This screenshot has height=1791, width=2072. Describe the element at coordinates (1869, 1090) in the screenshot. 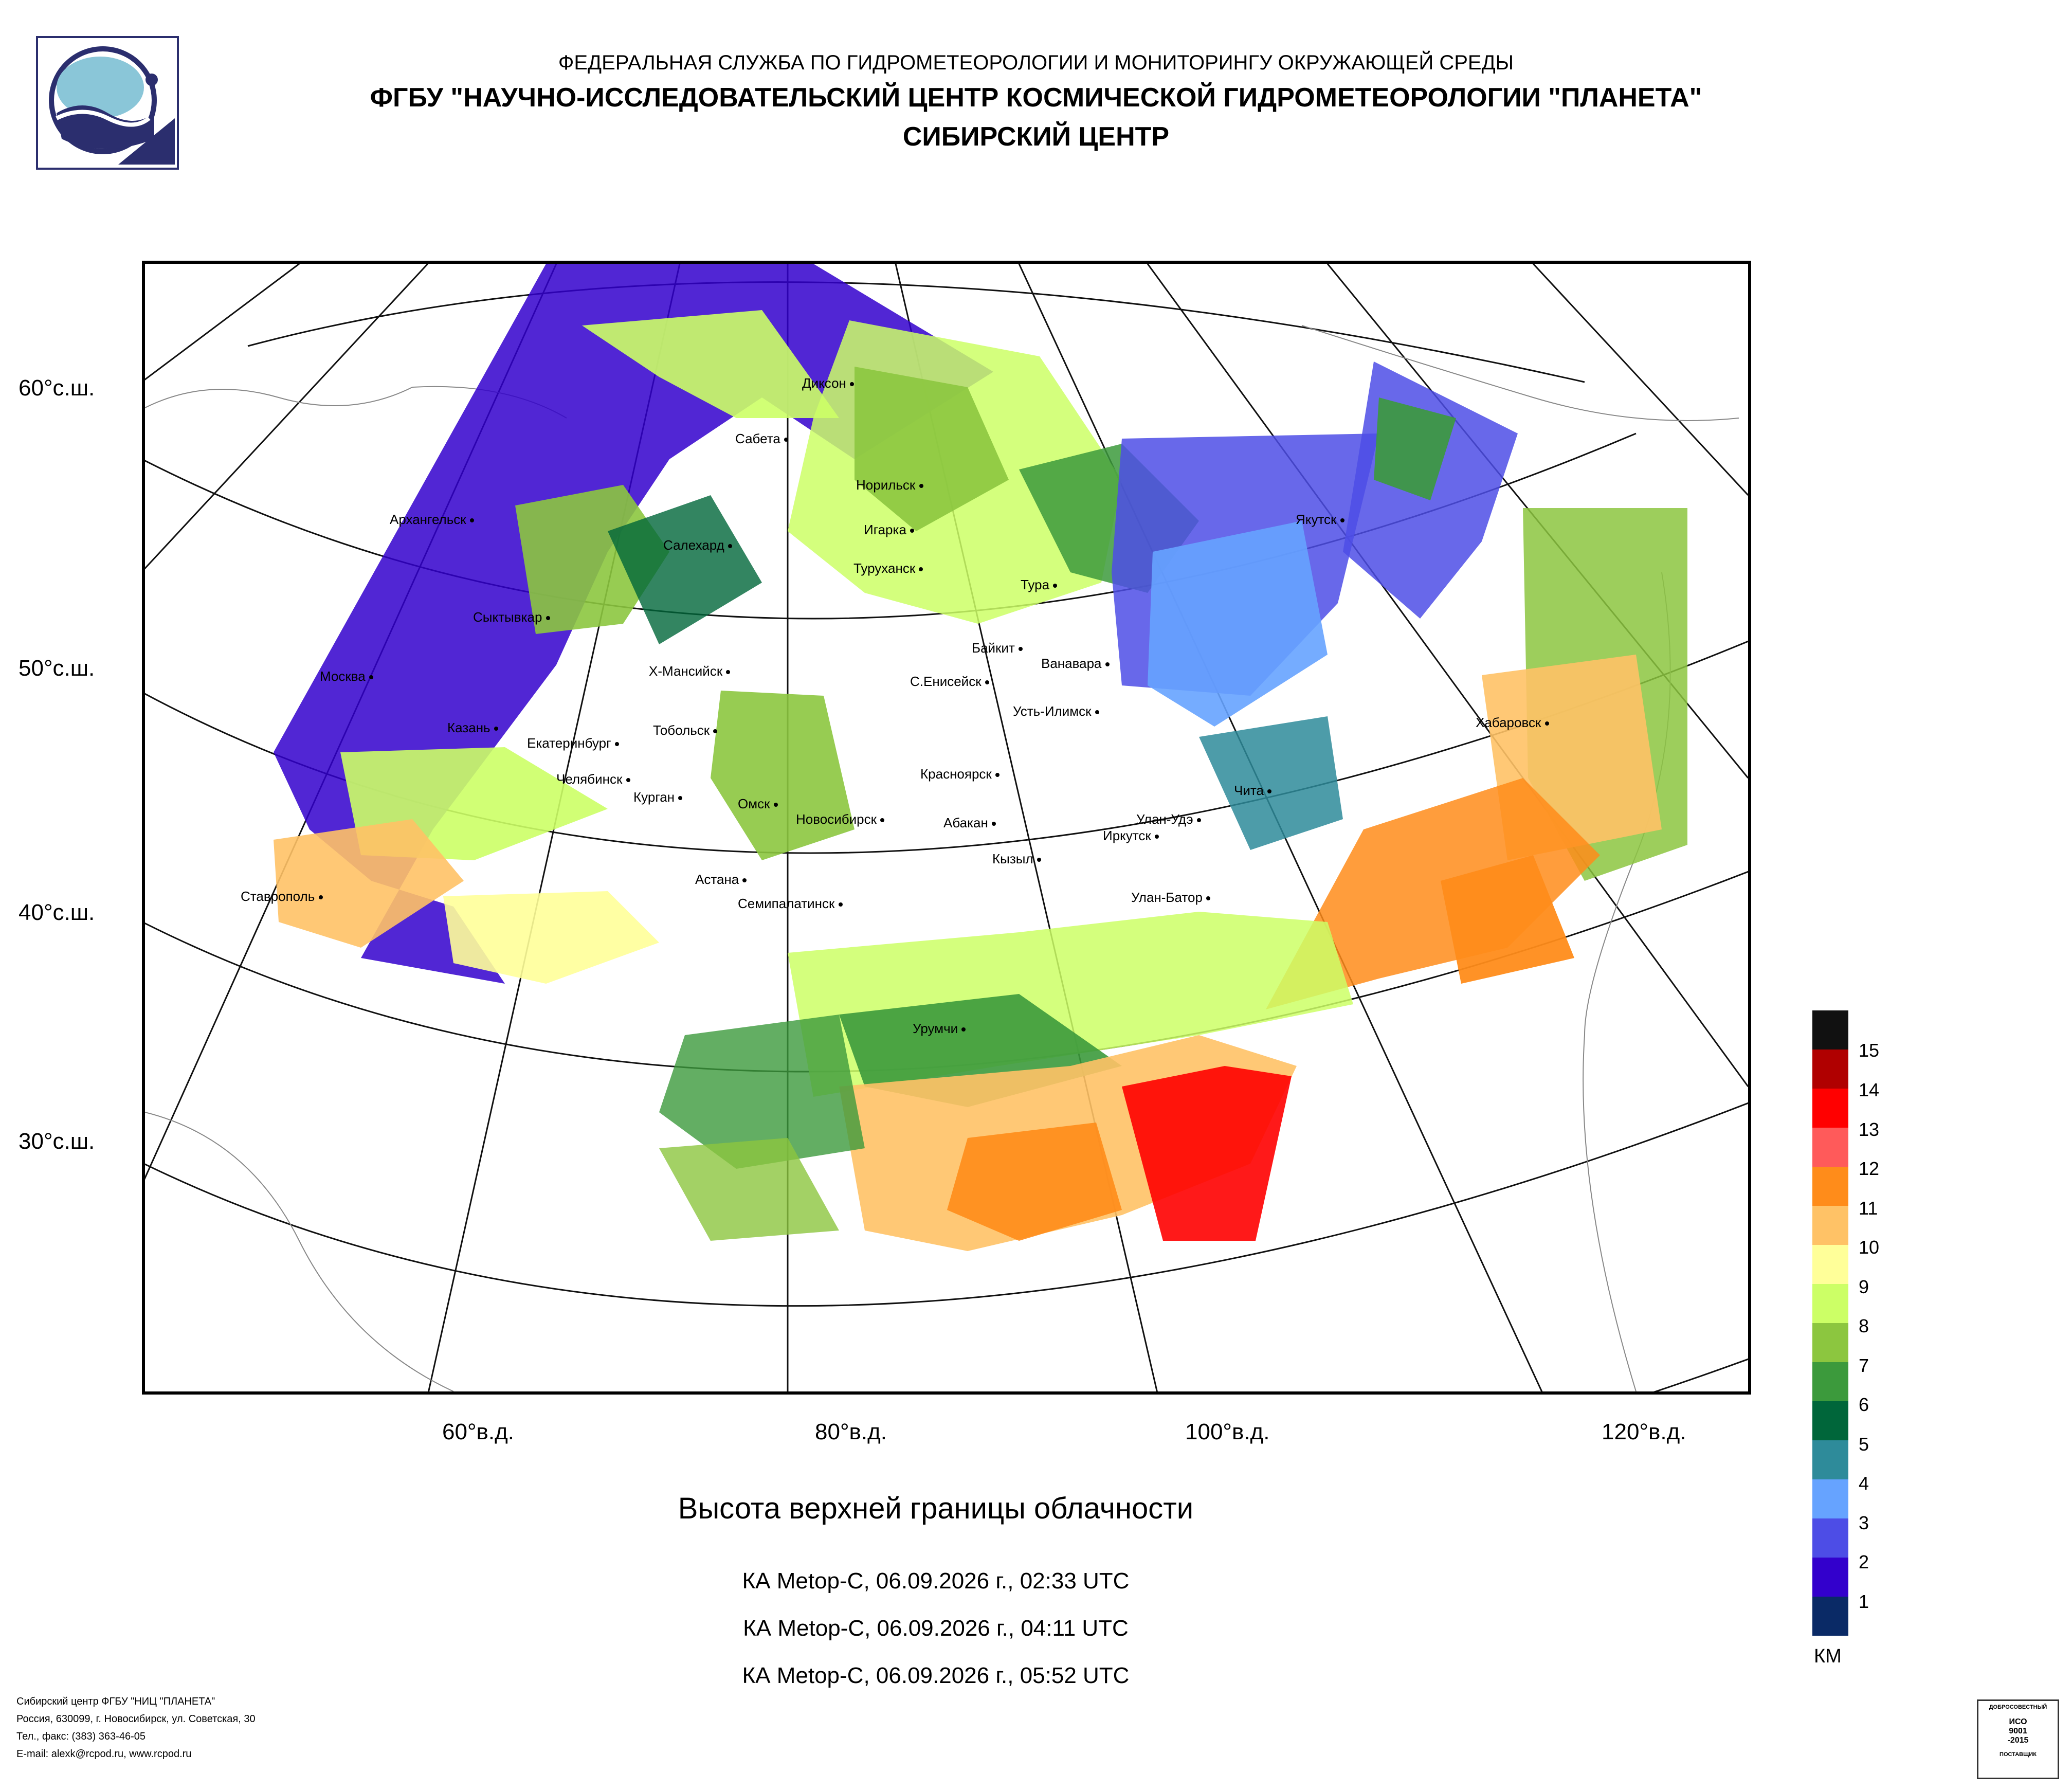

I see `legend-label: 14` at that location.